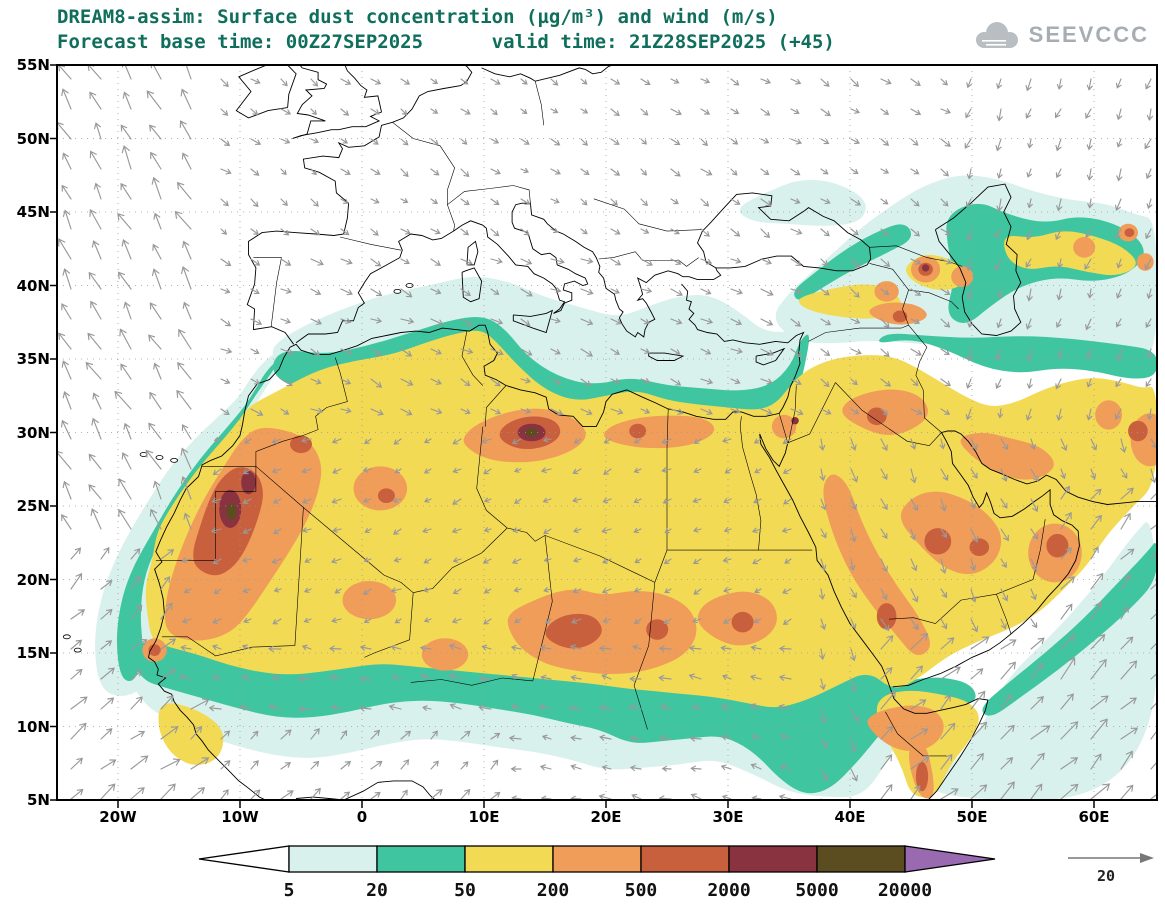 This screenshot has width=1165, height=907. What do you see at coordinates (1147, 858) in the screenshot?
I see `reference-arrow-head` at bounding box center [1147, 858].